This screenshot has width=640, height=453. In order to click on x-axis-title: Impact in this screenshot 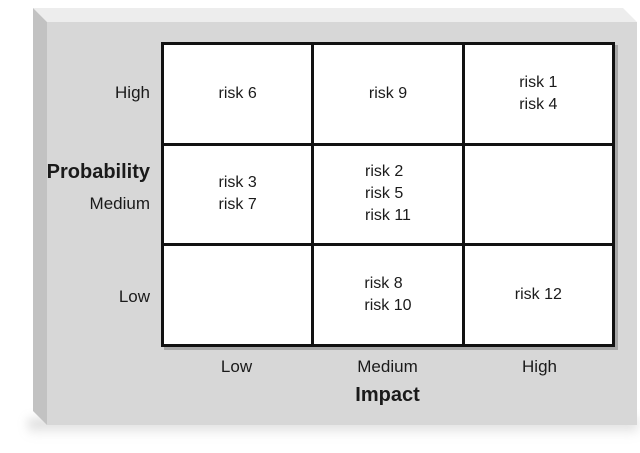, I will do `click(387, 395)`.